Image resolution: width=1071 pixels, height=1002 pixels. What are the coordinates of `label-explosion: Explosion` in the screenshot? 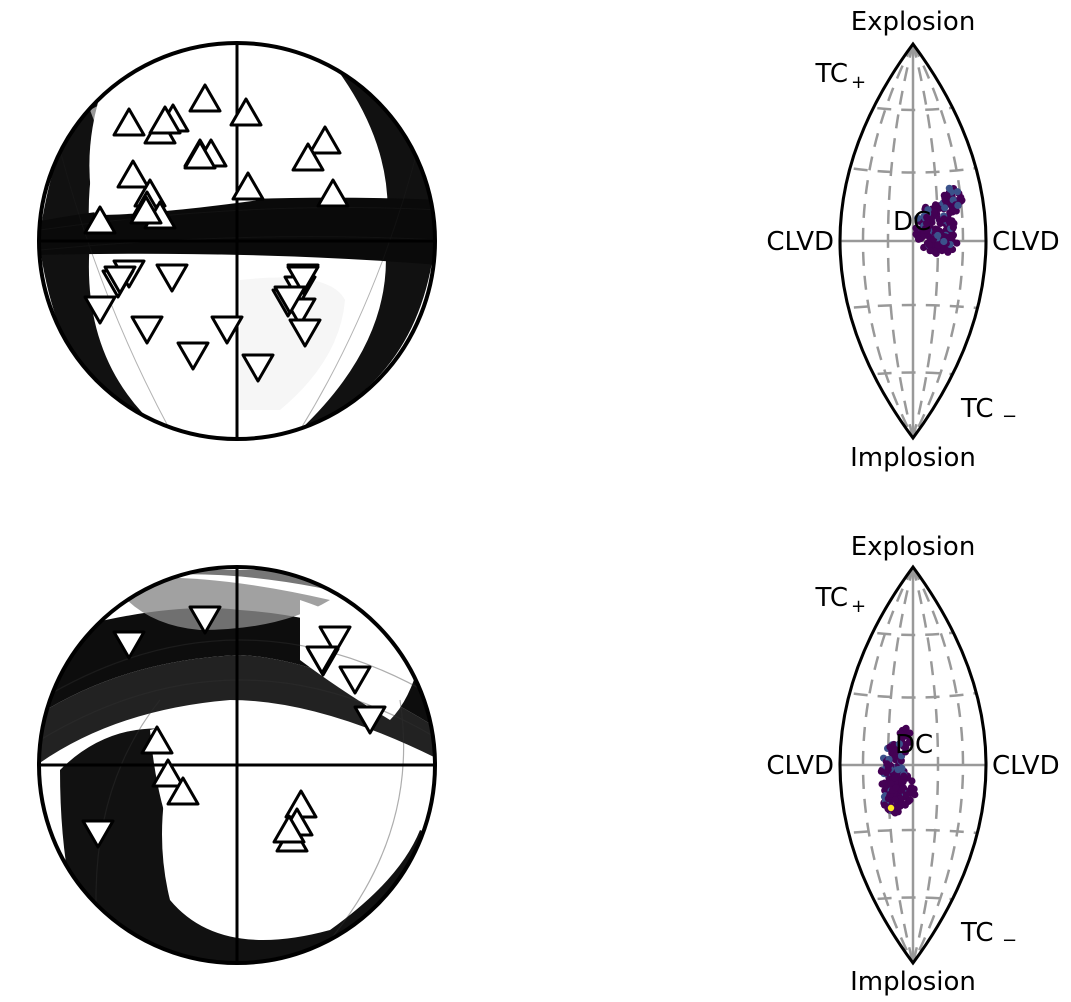 It's located at (913, 547).